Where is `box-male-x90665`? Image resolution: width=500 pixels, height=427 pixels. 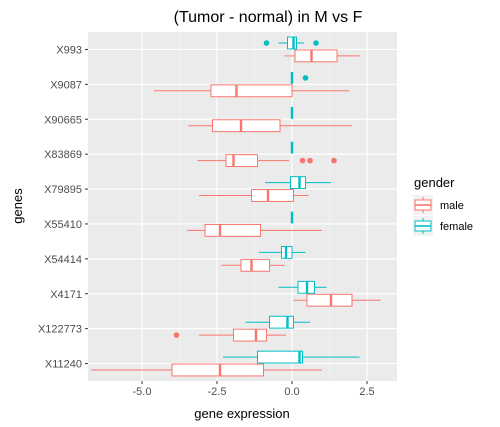 box-male-x90665 is located at coordinates (270, 126).